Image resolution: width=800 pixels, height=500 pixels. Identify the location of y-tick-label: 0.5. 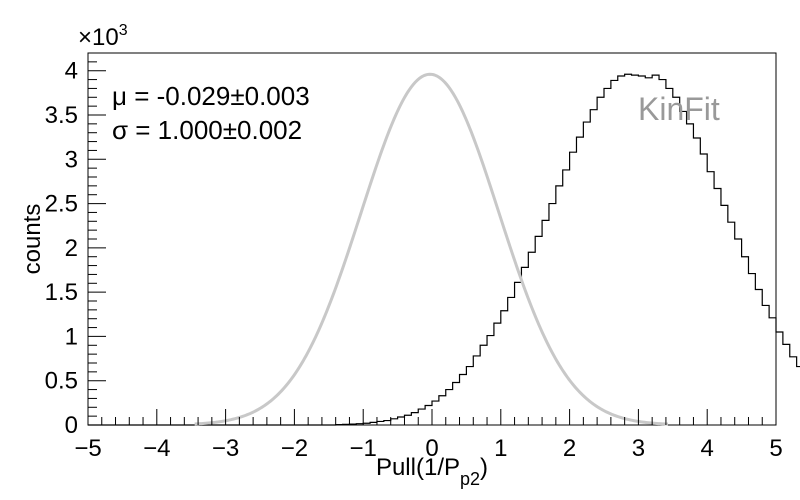
(61, 381).